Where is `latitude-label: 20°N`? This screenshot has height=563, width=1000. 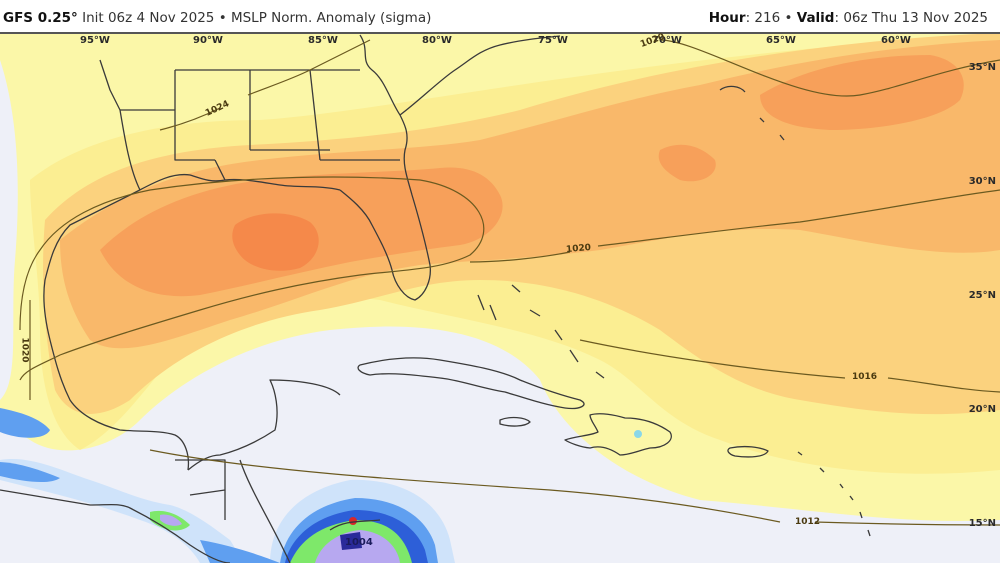 latitude-label: 20°N is located at coordinates (982, 409).